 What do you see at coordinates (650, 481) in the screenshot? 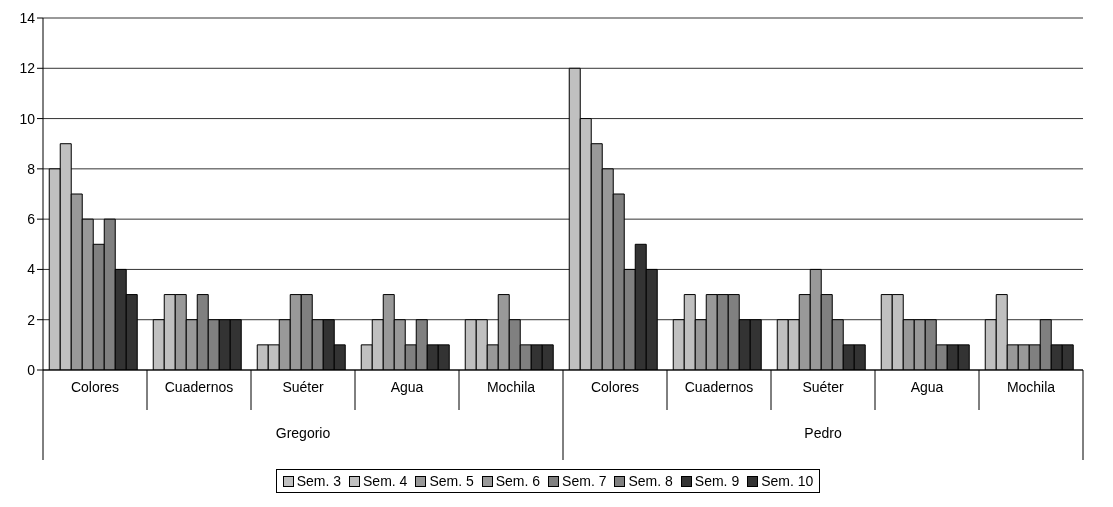
I see `legend-label: Sem. 8` at bounding box center [650, 481].